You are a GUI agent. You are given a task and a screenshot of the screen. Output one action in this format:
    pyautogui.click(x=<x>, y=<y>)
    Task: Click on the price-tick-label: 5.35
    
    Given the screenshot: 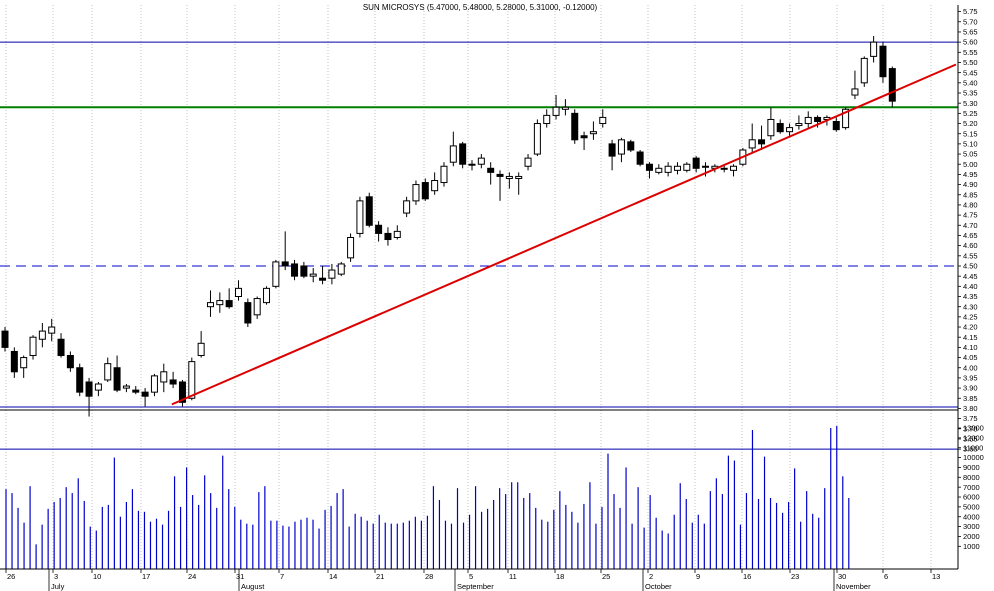 What is the action you would take?
    pyautogui.click(x=970, y=93)
    